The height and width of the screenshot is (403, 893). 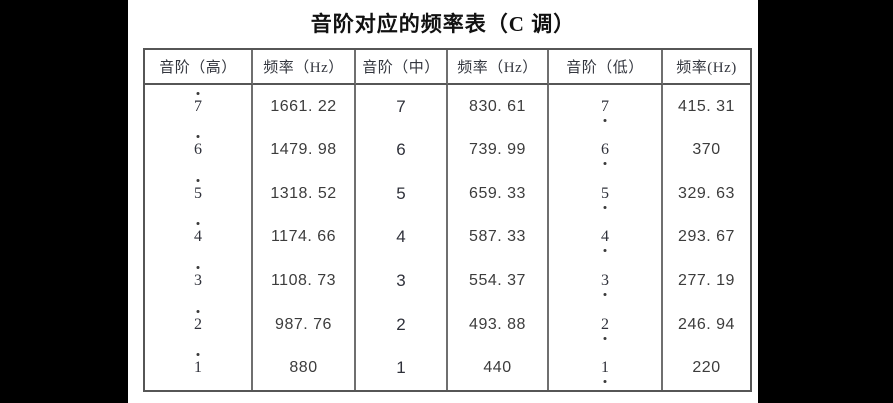 I want to click on cell-note-middle: 2, so click(x=402, y=324).